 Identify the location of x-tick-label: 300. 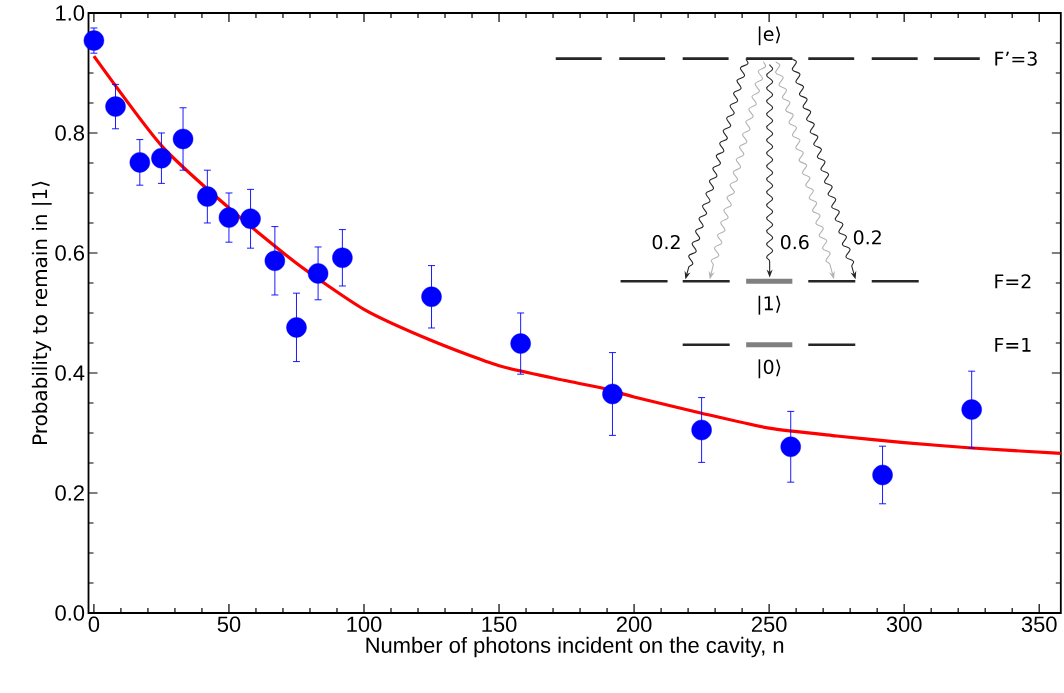
(904, 624).